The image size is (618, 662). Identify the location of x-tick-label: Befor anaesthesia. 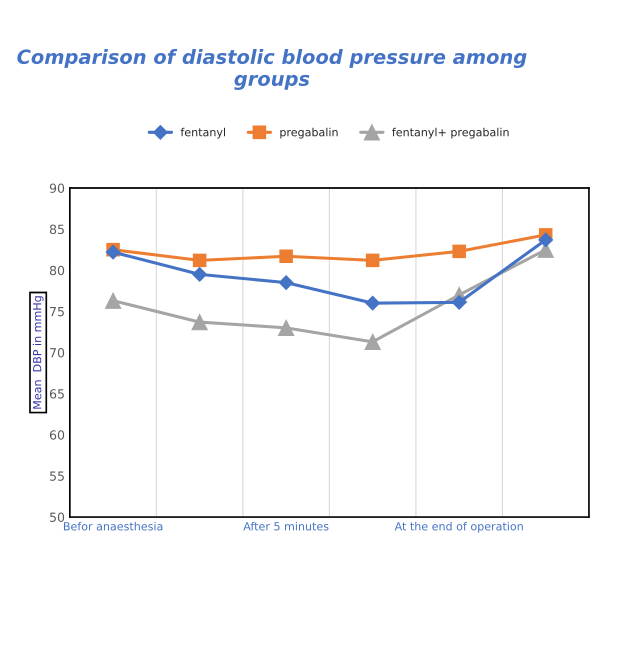
(113, 526).